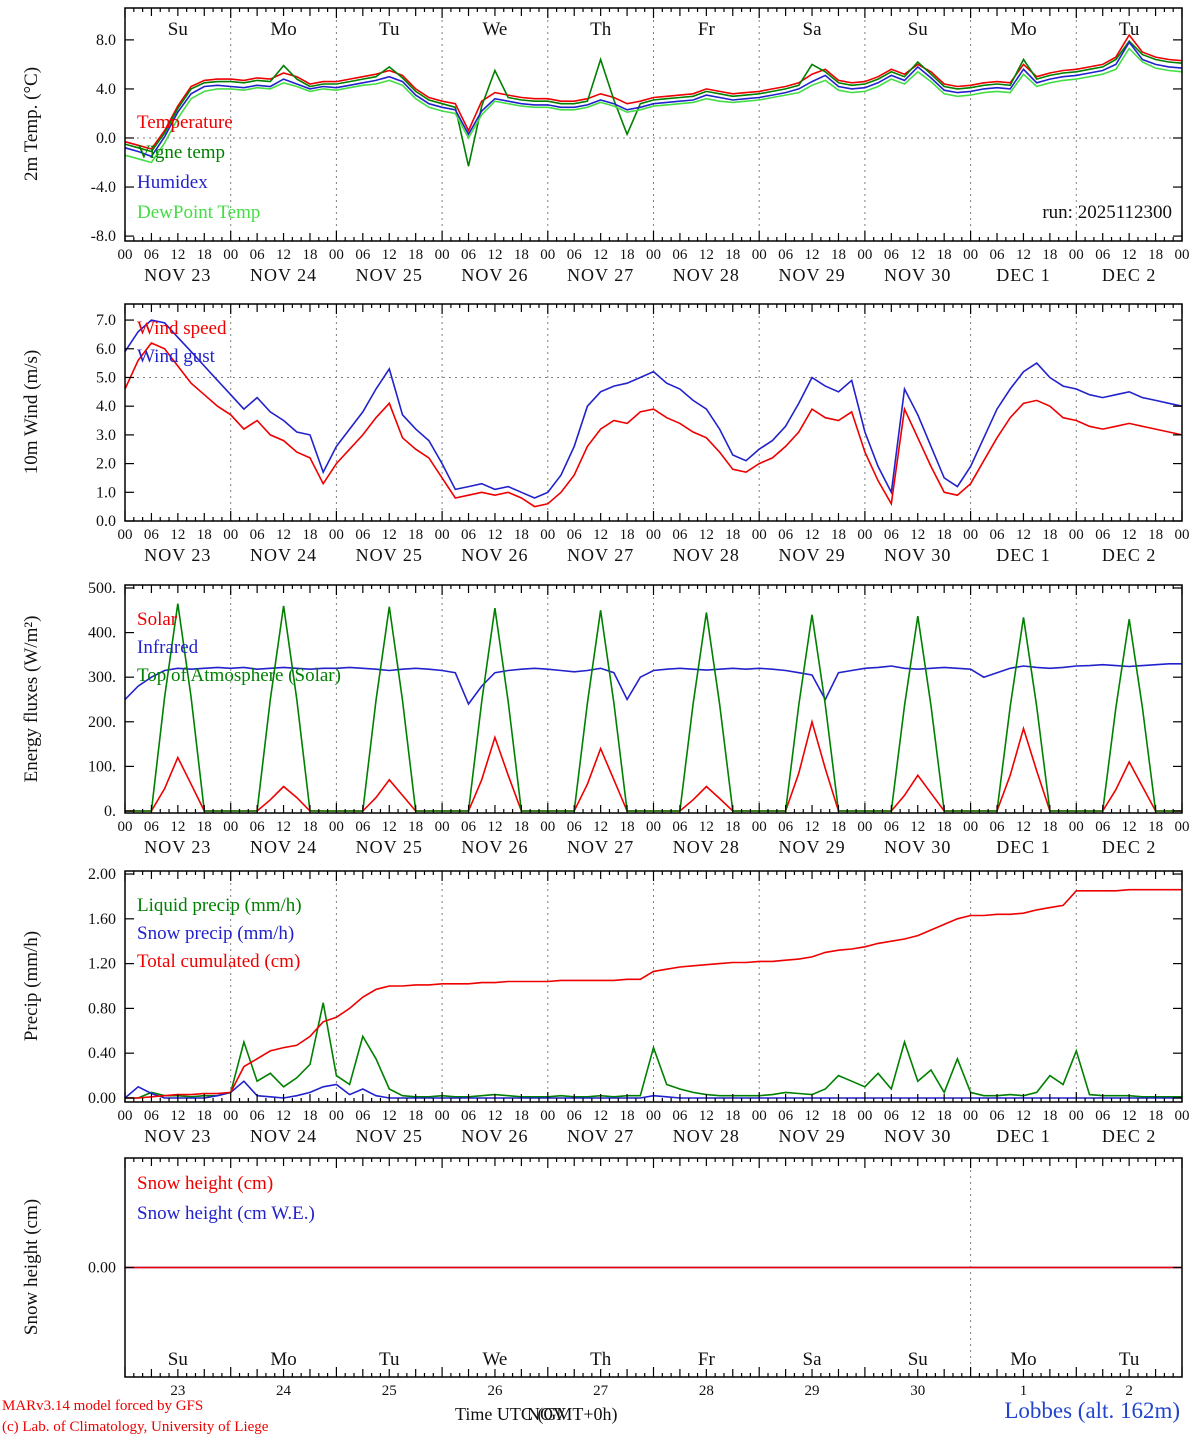 The height and width of the screenshot is (1440, 1194). I want to click on y-axis-title-snow: Snow height (cm), so click(31, 1267).